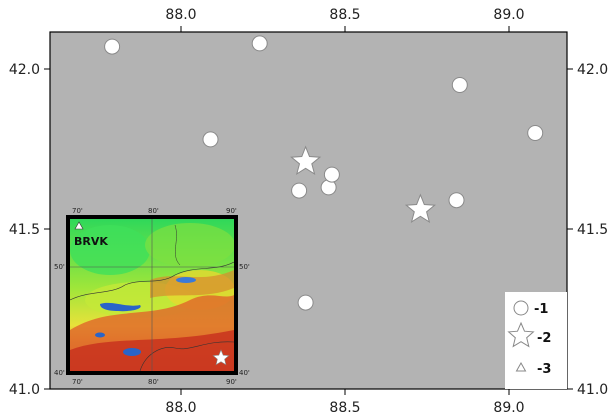 The width and height of the screenshot is (614, 417). Describe the element at coordinates (24, 70) in the screenshot. I see `left-tick-label: 42.0` at that location.